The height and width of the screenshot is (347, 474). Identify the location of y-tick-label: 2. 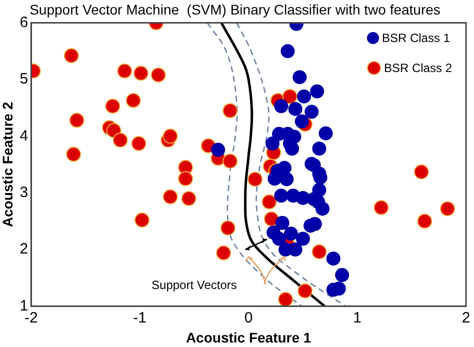
(24, 249).